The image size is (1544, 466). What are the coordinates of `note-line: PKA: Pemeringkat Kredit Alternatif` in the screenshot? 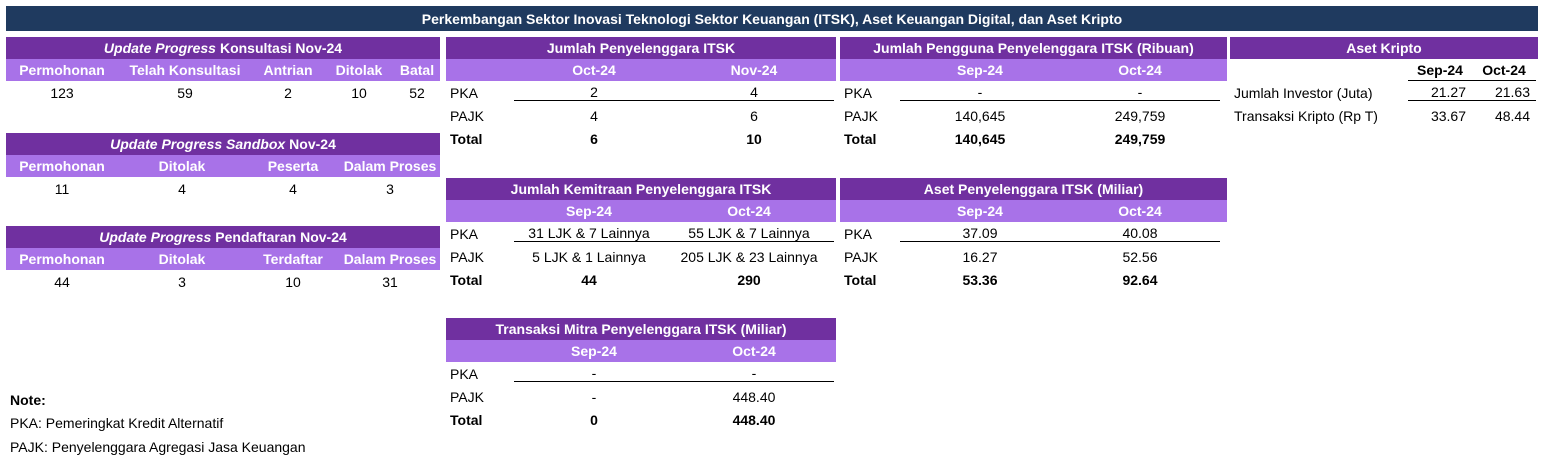 It's located at (117, 423).